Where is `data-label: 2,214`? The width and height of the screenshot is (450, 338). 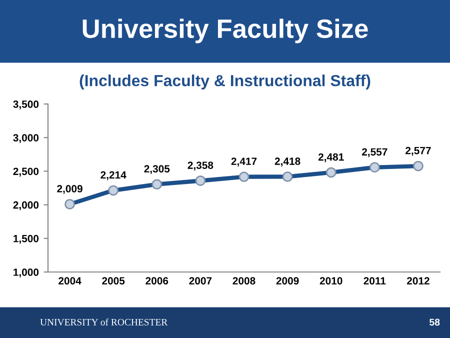
data-label: 2,214 is located at coordinates (113, 175).